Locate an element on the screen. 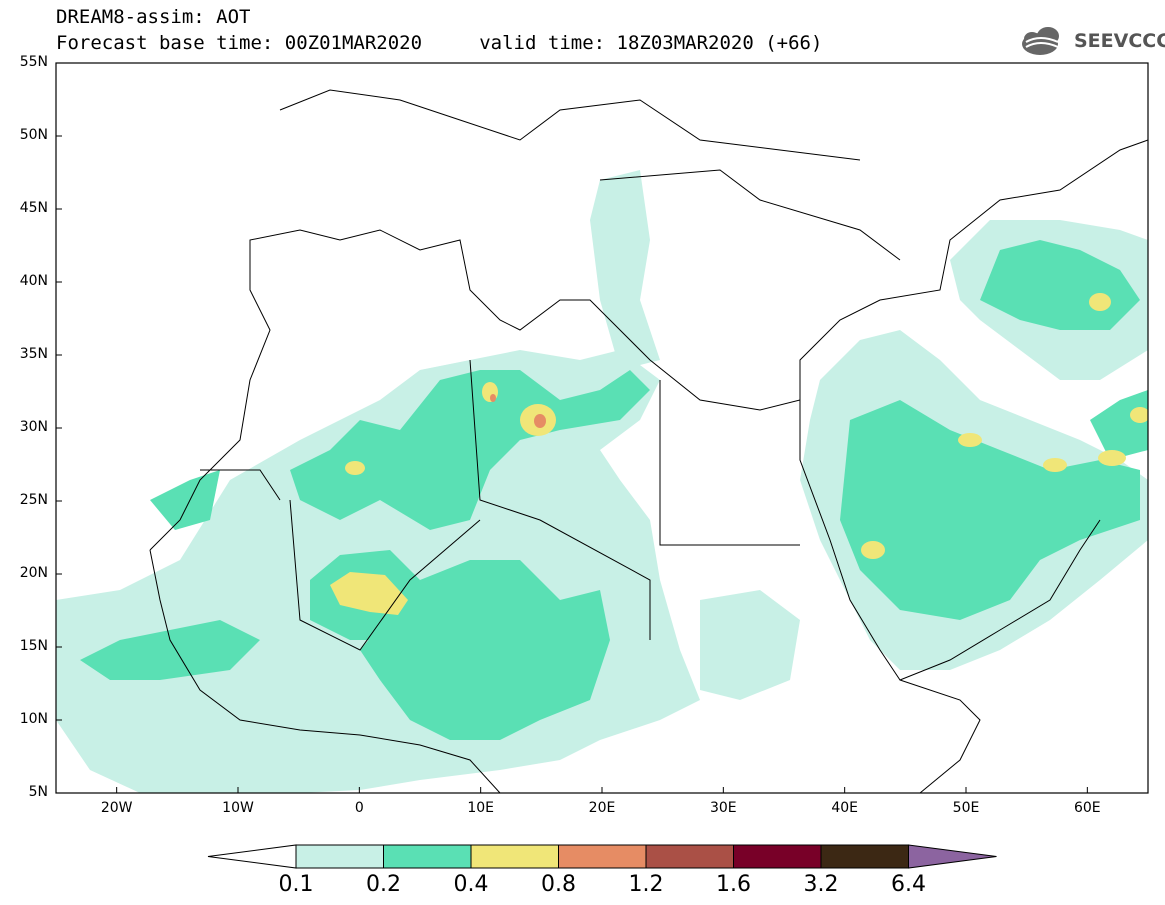 Image resolution: width=1165 pixels, height=905 pixels. colorbar-label: 1.6 is located at coordinates (733, 884).